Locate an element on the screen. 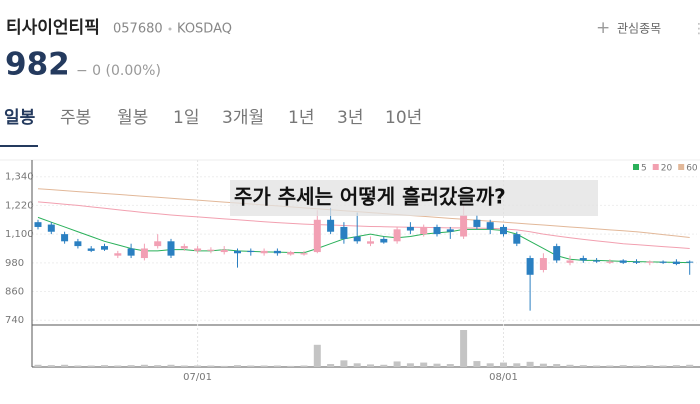 Image resolution: width=700 pixels, height=404 pixels. tab: 월봉 is located at coordinates (132, 118).